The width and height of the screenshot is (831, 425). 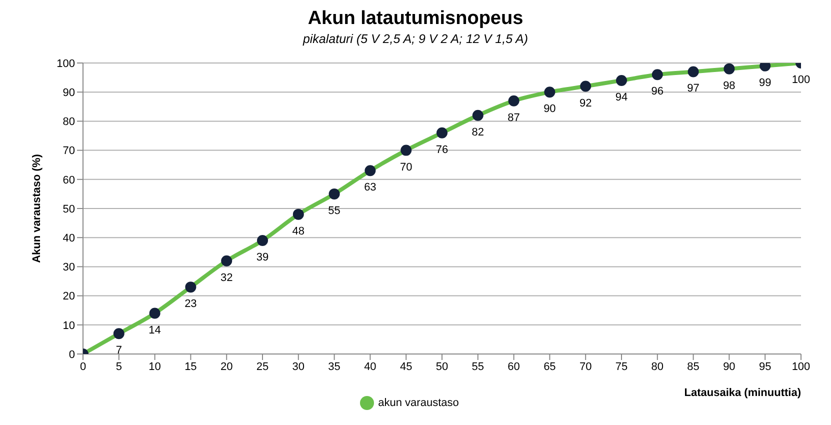 What do you see at coordinates (765, 82) in the screenshot?
I see `data-label: 99` at bounding box center [765, 82].